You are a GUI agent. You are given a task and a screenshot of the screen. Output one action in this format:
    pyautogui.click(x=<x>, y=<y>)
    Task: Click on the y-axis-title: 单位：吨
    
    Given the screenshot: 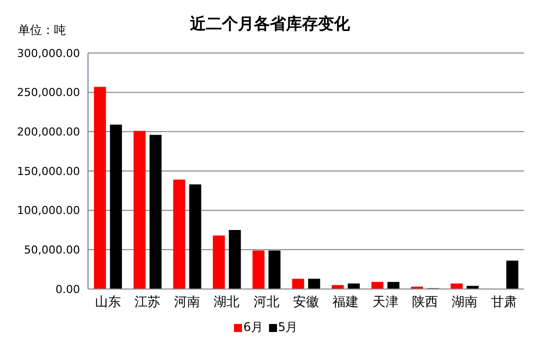 What is the action you would take?
    pyautogui.click(x=42, y=30)
    